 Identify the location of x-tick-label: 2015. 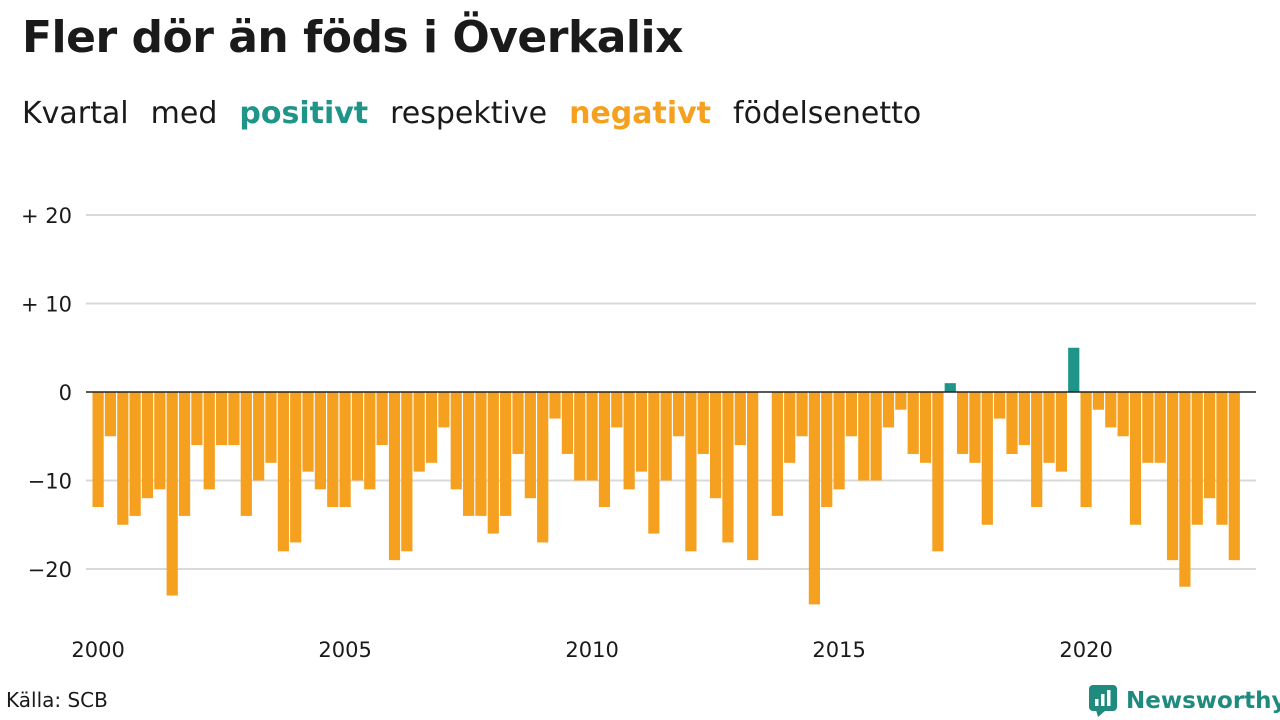
(838, 650).